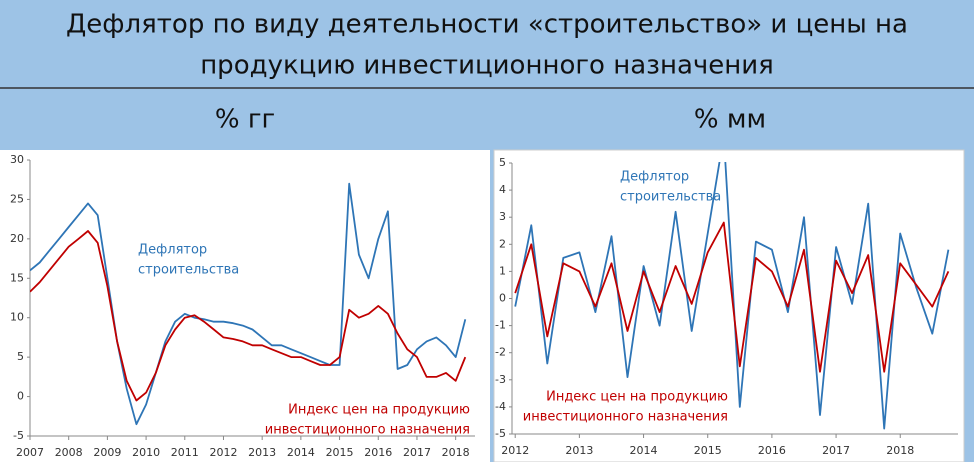 The width and height of the screenshot is (974, 462). Describe the element at coordinates (17, 277) in the screenshot. I see `y-tick-label: 15` at that location.